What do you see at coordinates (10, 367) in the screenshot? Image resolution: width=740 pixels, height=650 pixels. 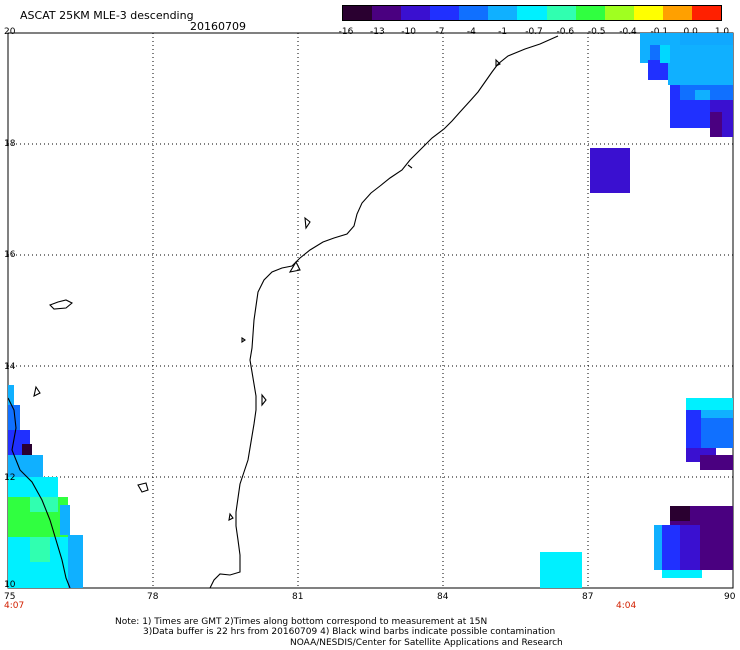 I see `lat-tick-14: 14` at bounding box center [10, 367].